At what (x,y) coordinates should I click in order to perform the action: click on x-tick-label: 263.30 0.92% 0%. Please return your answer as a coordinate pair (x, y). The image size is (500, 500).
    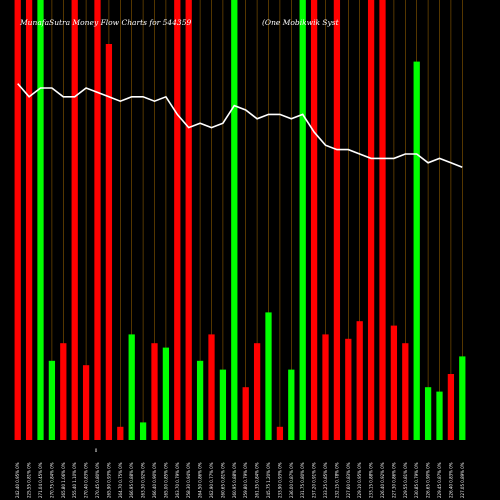
    Looking at the image, I should click on (143, 480).